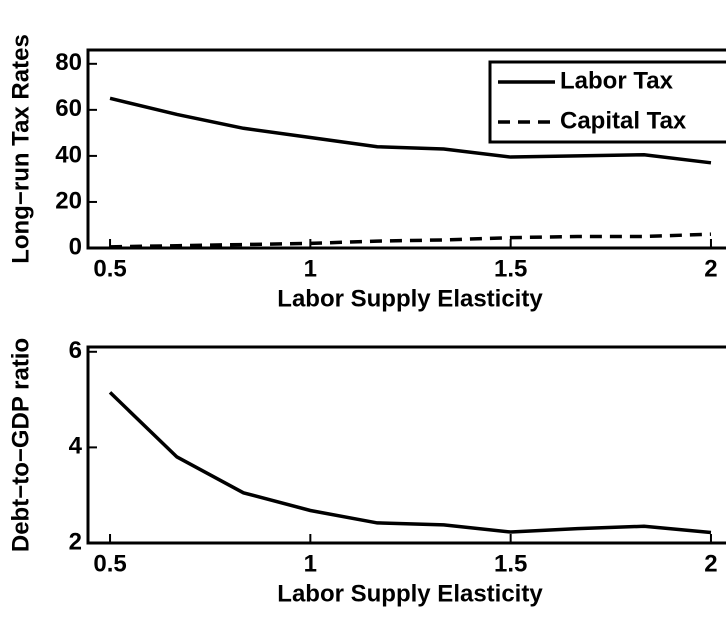  I want to click on y-tick-label: 20, so click(68, 200).